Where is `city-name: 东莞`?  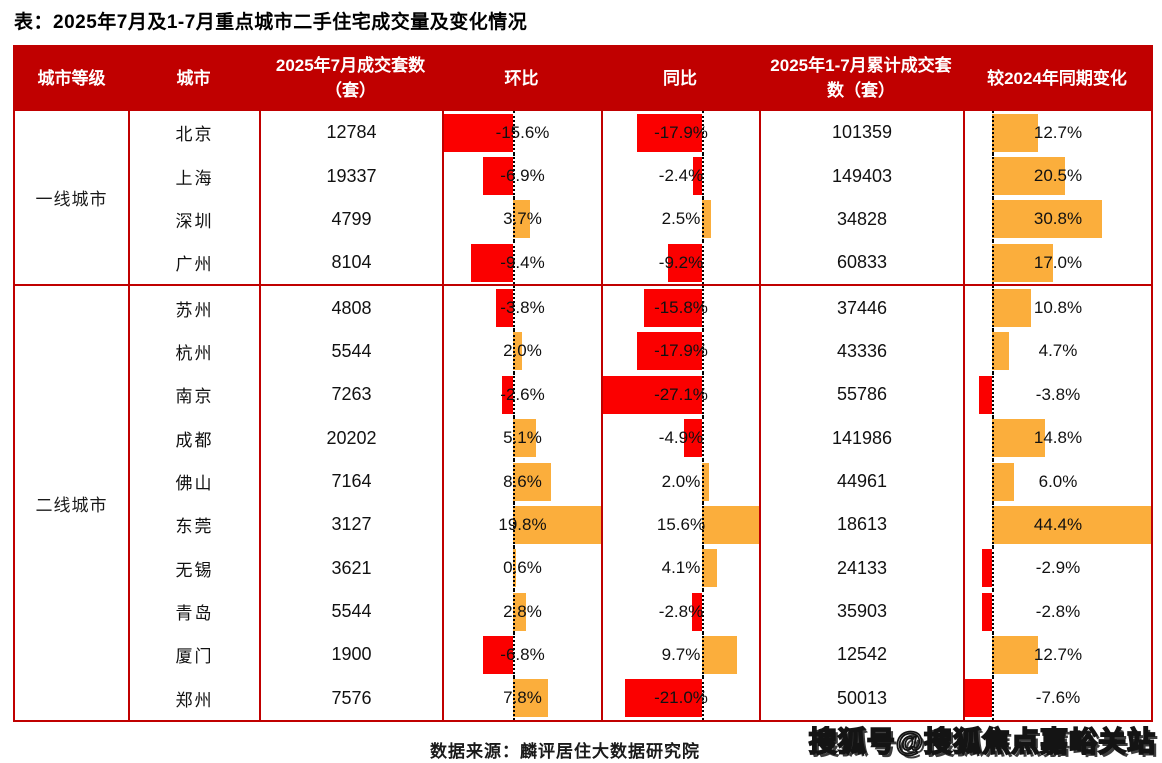 city-name: 东莞 is located at coordinates (193, 525).